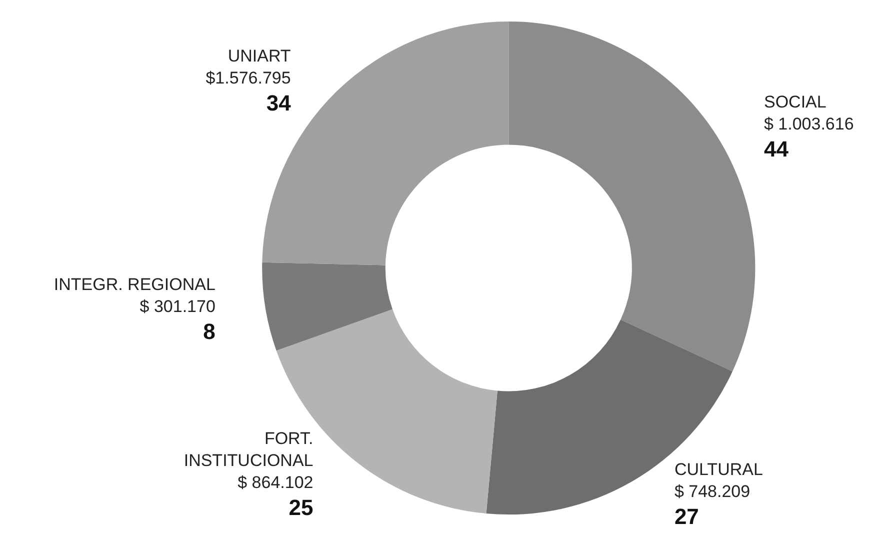  Describe the element at coordinates (279, 103) in the screenshot. I see `data-label: 34` at that location.